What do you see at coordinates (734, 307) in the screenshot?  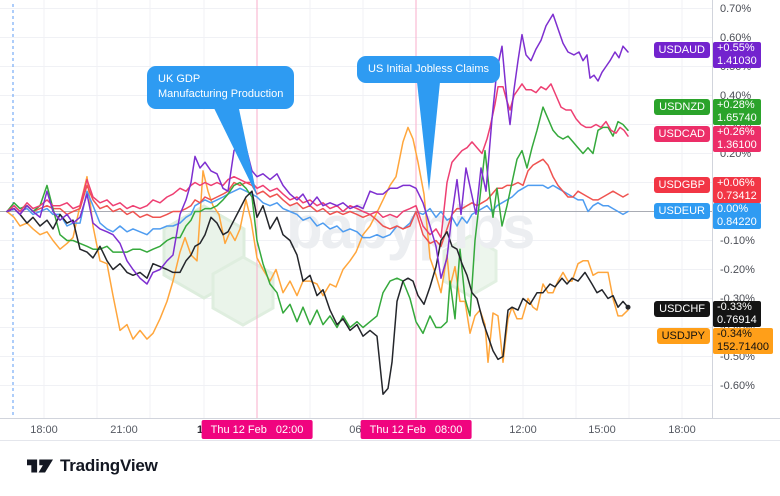 I see `badge-change-pct: -0.33%` at bounding box center [734, 307].